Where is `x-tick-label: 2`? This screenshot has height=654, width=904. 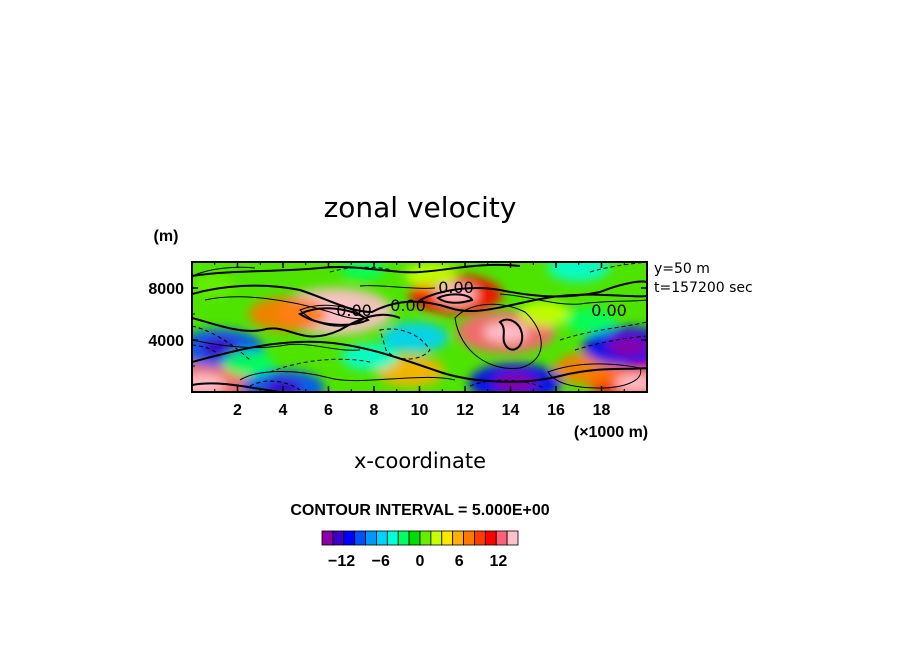 x-tick-label: 2 is located at coordinates (237, 410).